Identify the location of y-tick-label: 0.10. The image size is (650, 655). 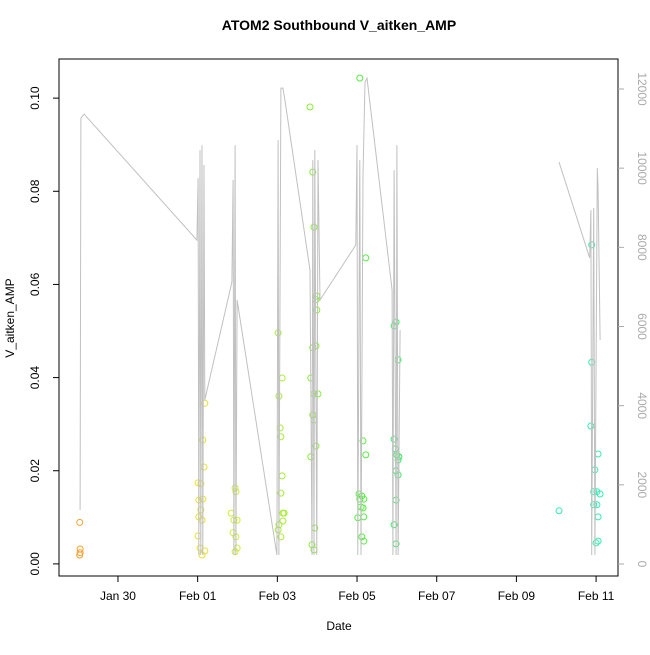
(35, 98).